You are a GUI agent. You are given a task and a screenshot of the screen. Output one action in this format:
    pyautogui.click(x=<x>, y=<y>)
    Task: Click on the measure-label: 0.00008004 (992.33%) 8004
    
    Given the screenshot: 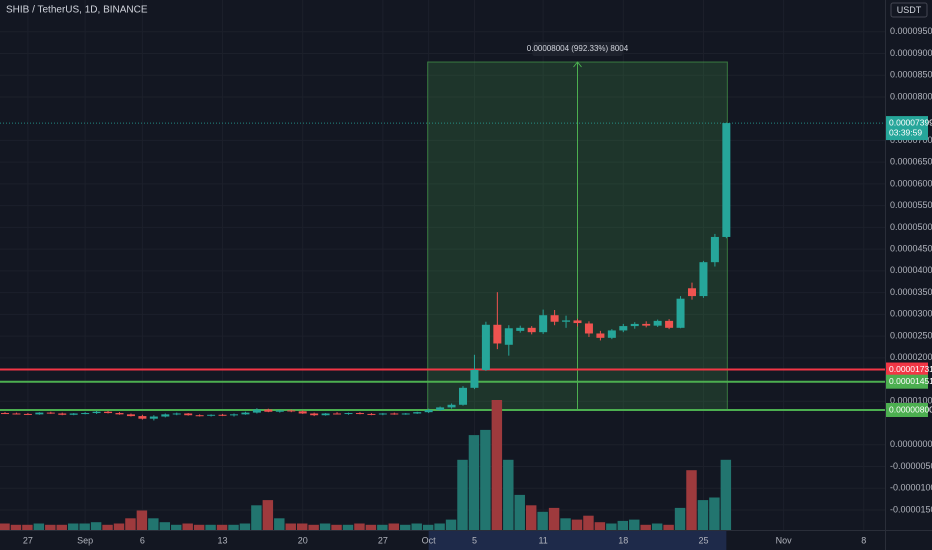 What is the action you would take?
    pyautogui.click(x=578, y=48)
    